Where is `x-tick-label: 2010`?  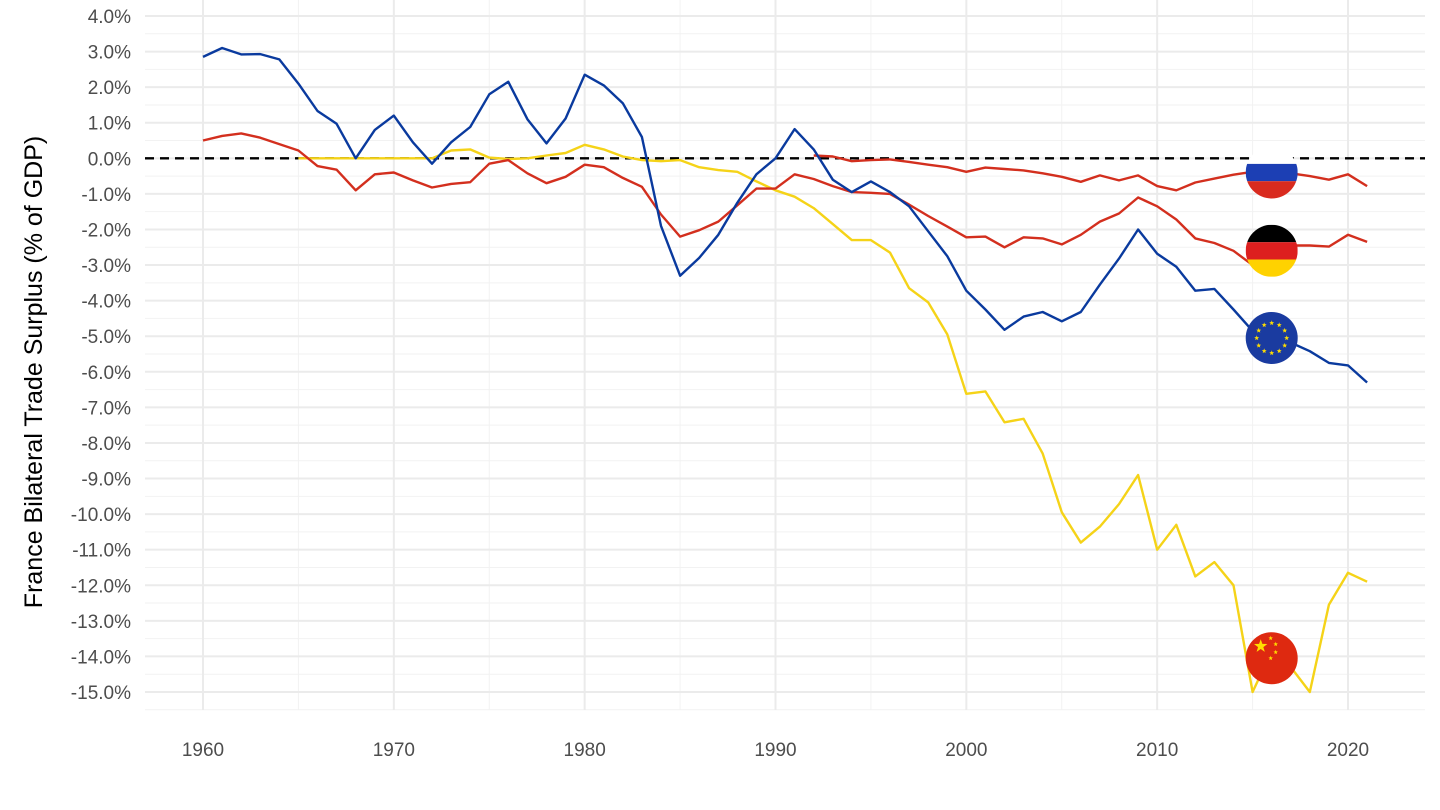 x-tick-label: 2010 is located at coordinates (1157, 750).